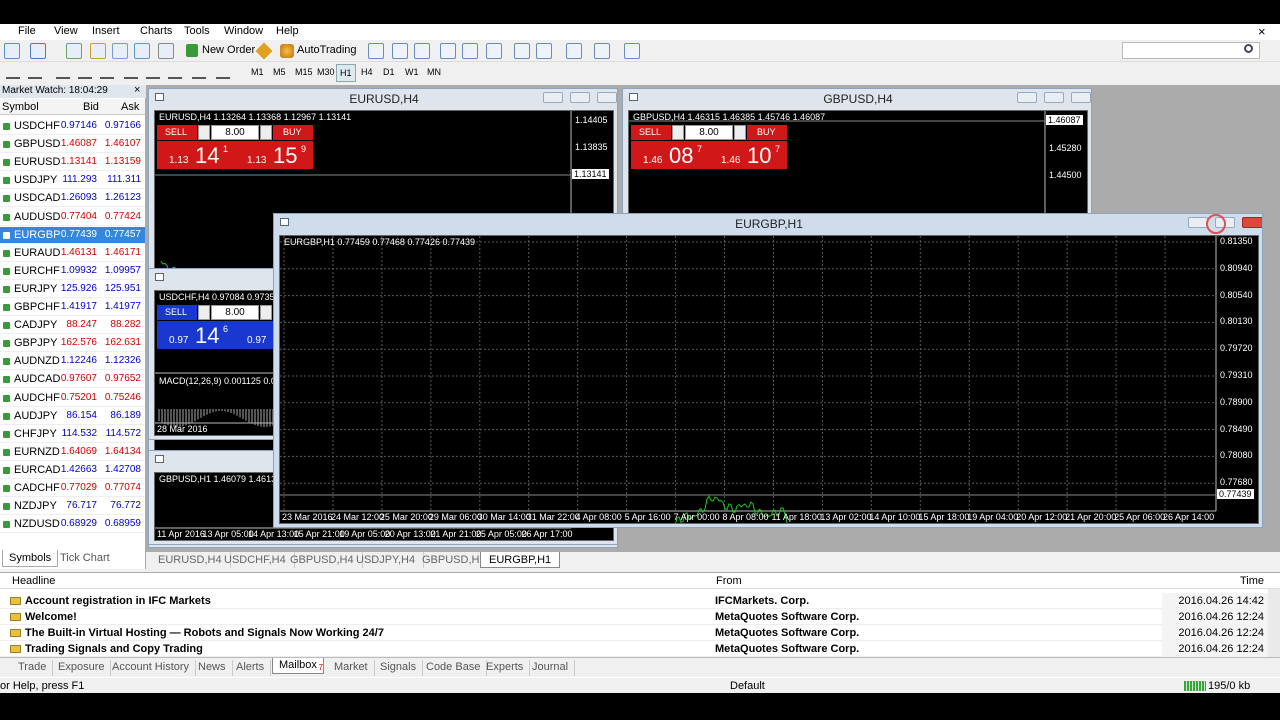 The height and width of the screenshot is (720, 1280). Describe the element at coordinates (137, 90) in the screenshot. I see `close-button: ×` at that location.